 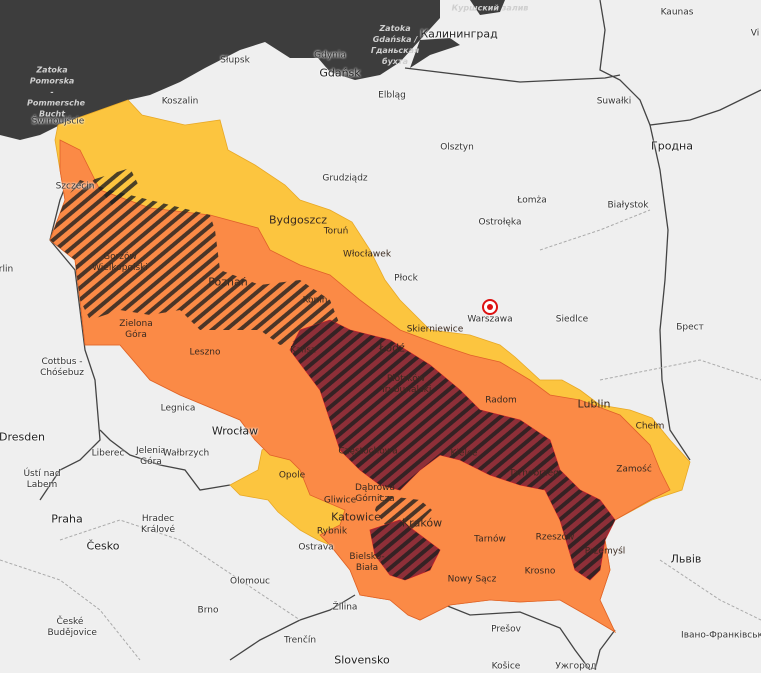 I want to click on city-label: Львів, so click(x=686, y=559).